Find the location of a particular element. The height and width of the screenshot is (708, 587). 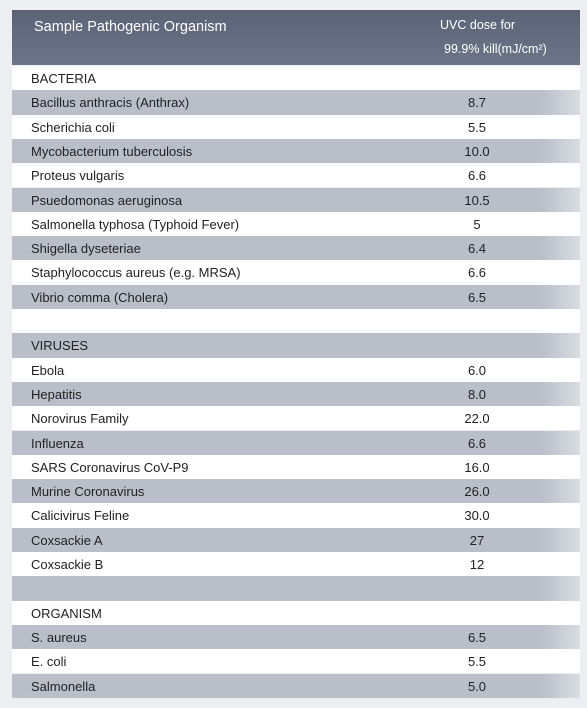

organism-name: Murine Coronavirus is located at coordinates (88, 492).